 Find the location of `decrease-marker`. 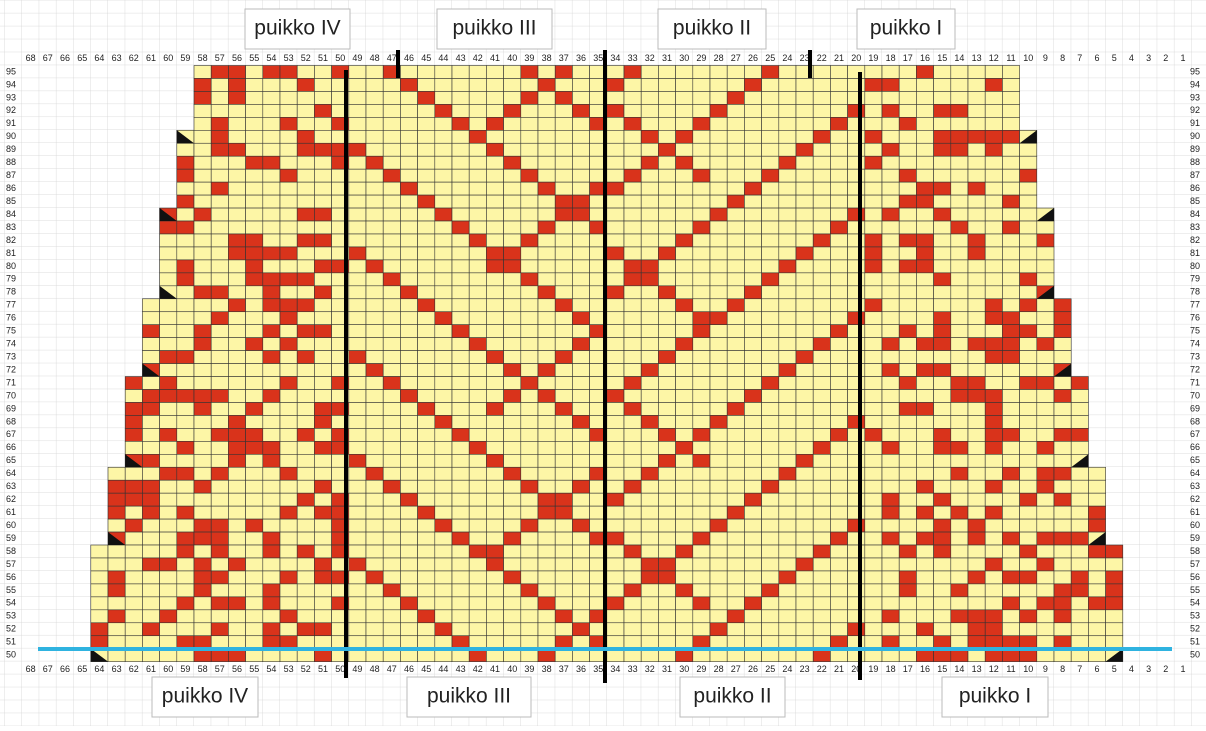

decrease-marker is located at coordinates (1114, 655).